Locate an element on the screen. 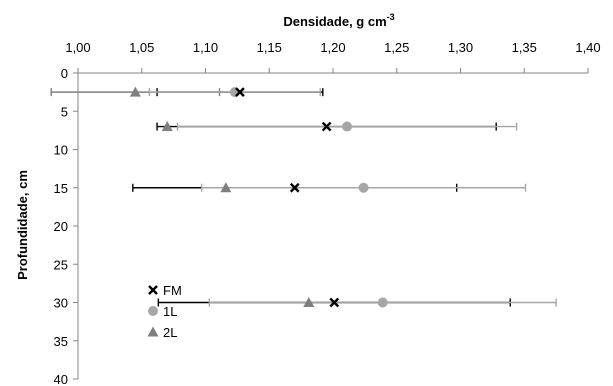 This screenshot has width=613, height=386. x-axis-title: Densidade, g cm-3 is located at coordinates (338, 20).